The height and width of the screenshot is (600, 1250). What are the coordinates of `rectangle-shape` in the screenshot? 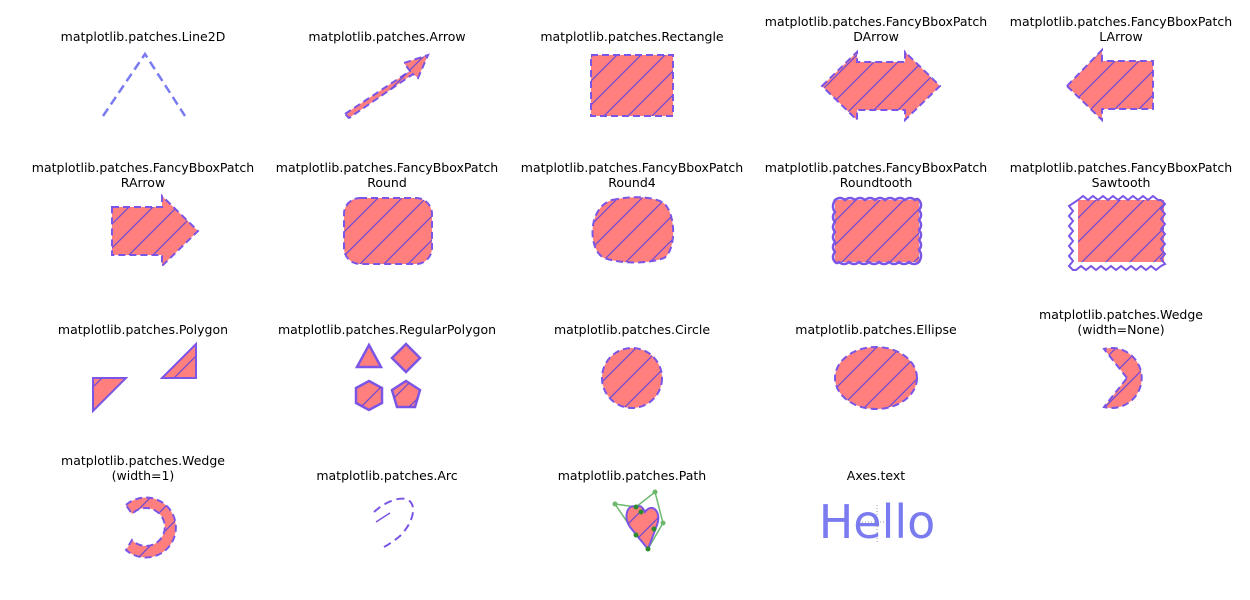 It's located at (632, 85).